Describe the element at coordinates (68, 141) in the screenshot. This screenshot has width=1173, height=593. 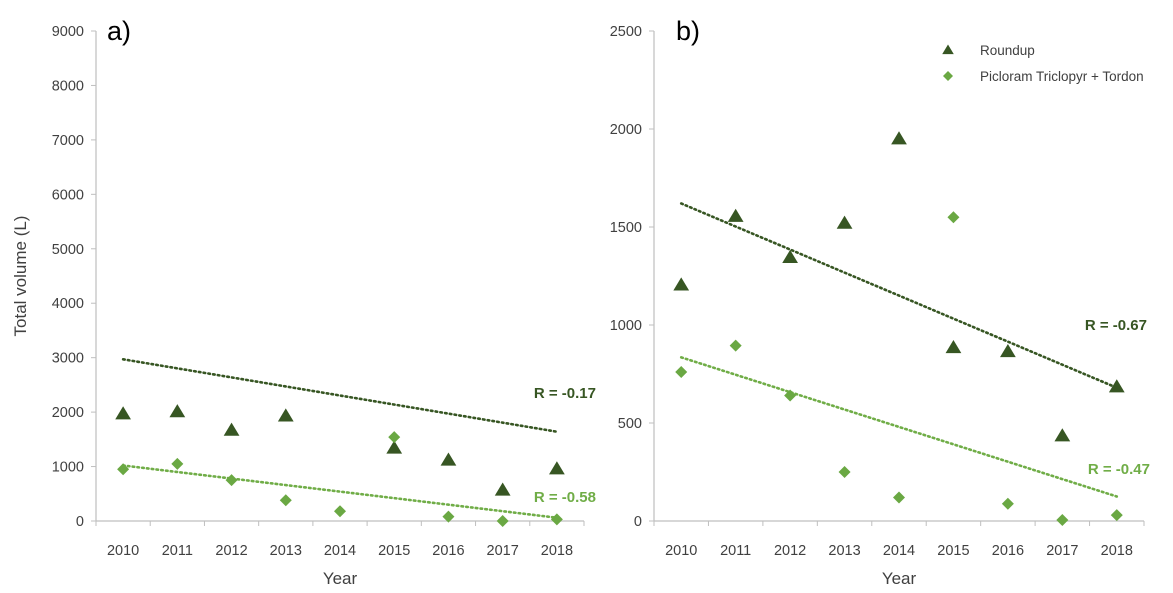
I see `y-tick-label: 7000` at that location.